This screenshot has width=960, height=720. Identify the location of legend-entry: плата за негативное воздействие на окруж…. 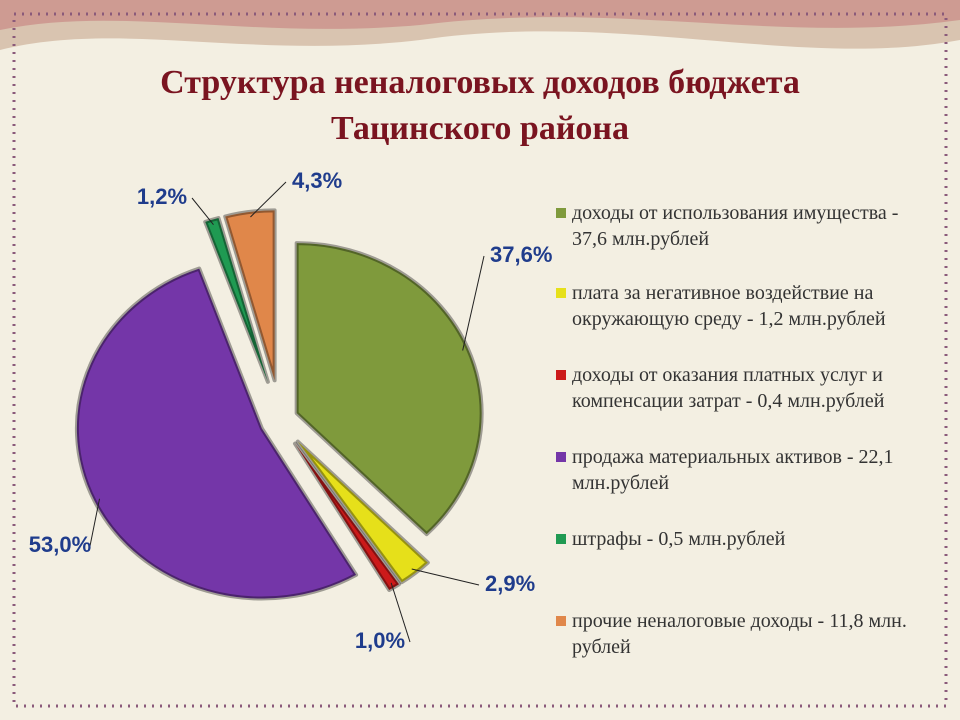
(734, 306).